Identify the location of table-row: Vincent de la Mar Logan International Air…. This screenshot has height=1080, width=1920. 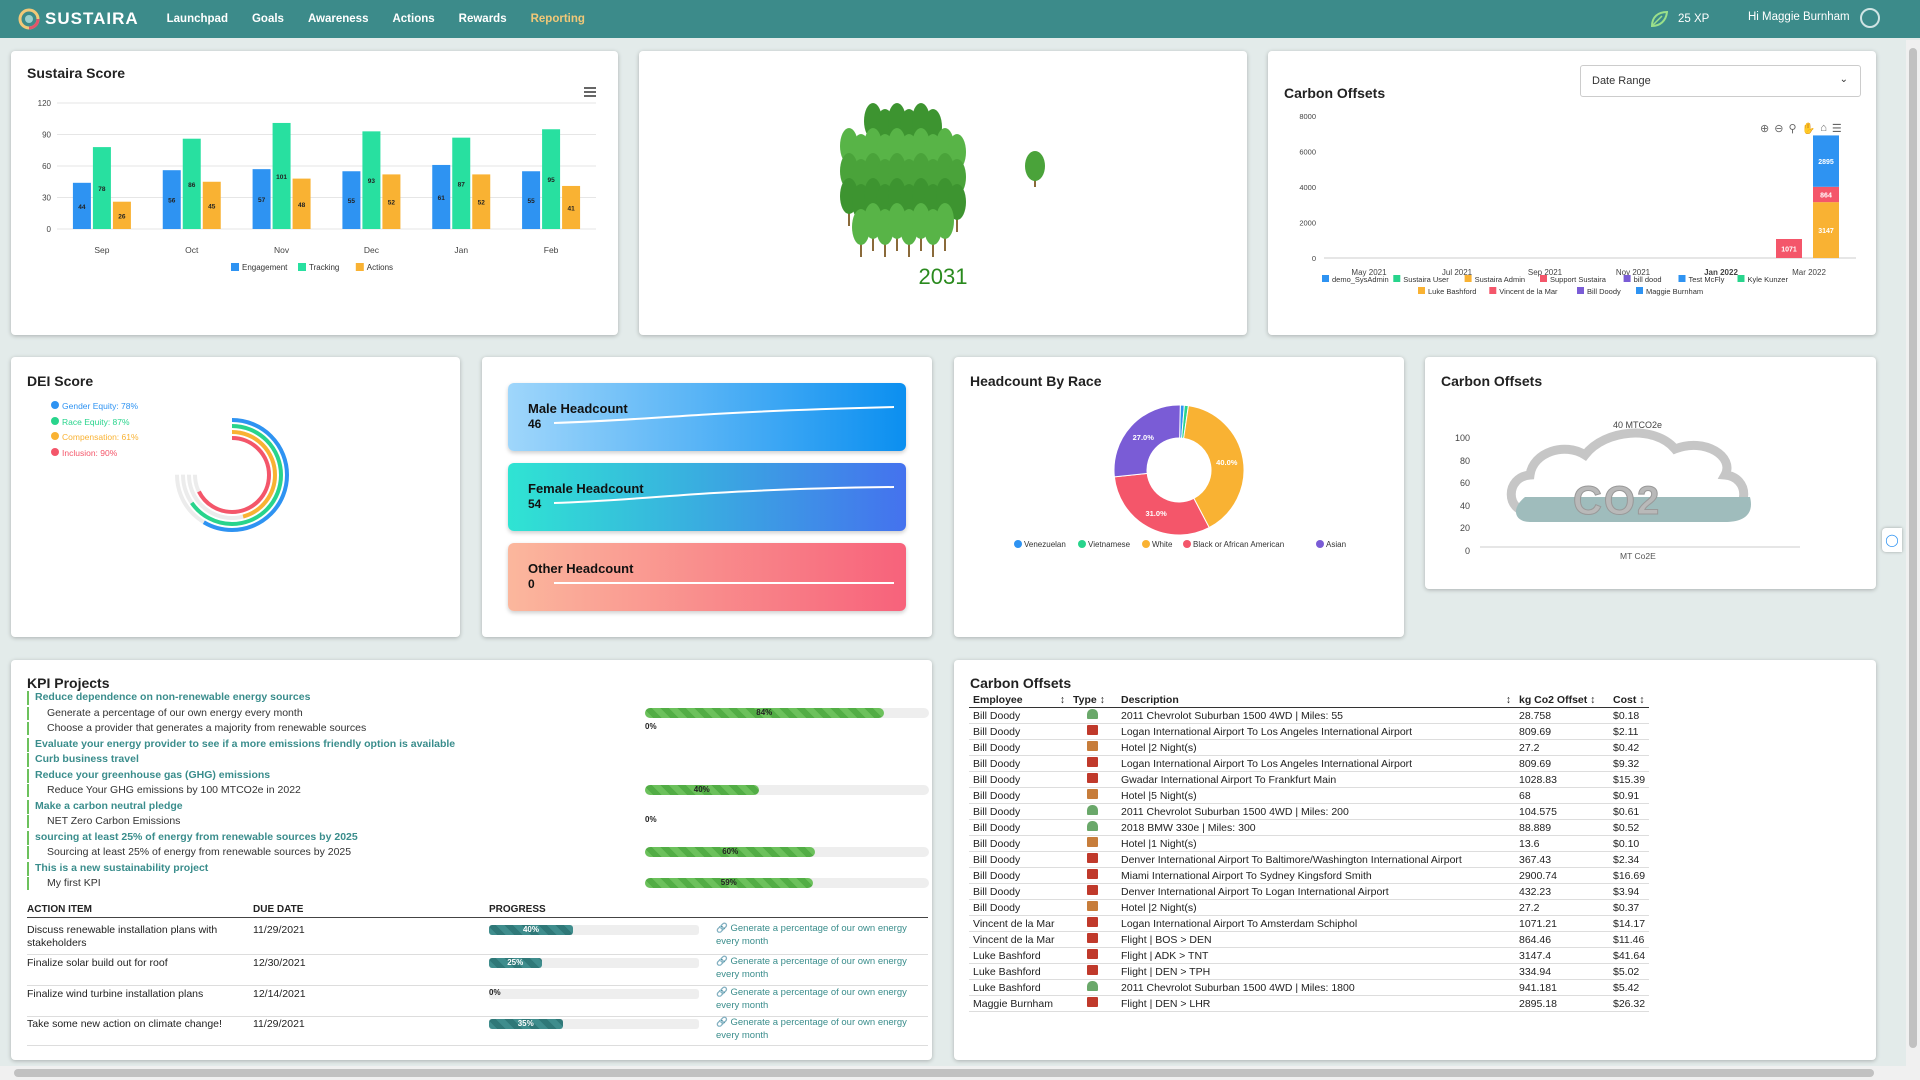
(1309, 923).